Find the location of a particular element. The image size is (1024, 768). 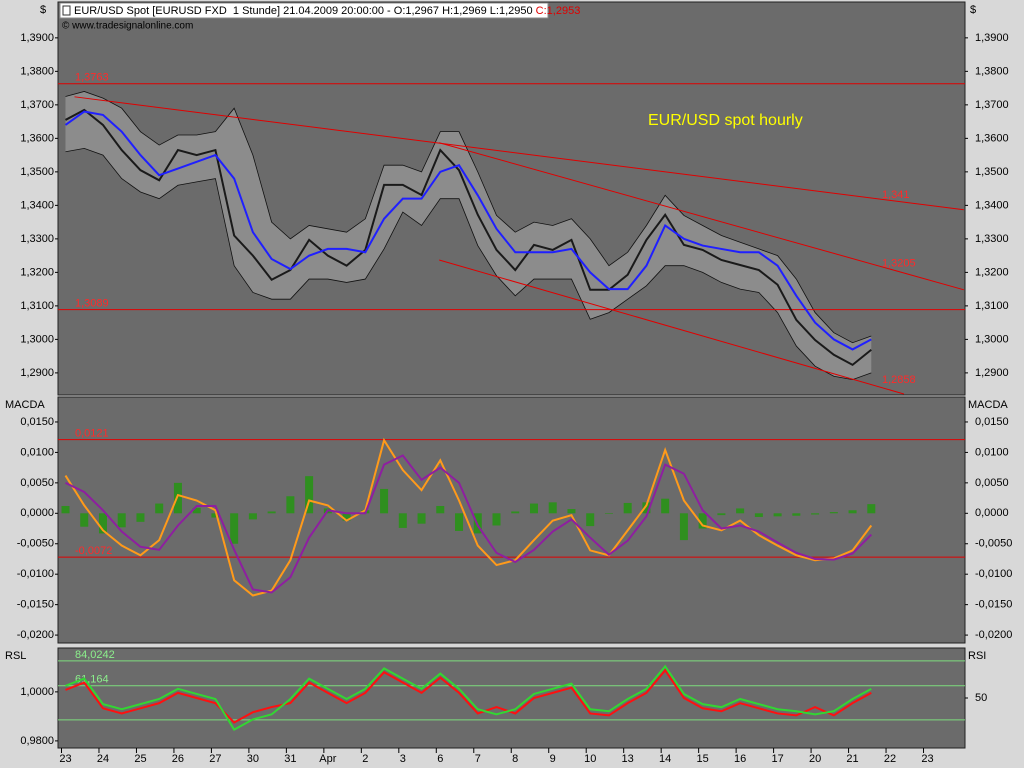

x-tick-label: 30 is located at coordinates (253, 759).